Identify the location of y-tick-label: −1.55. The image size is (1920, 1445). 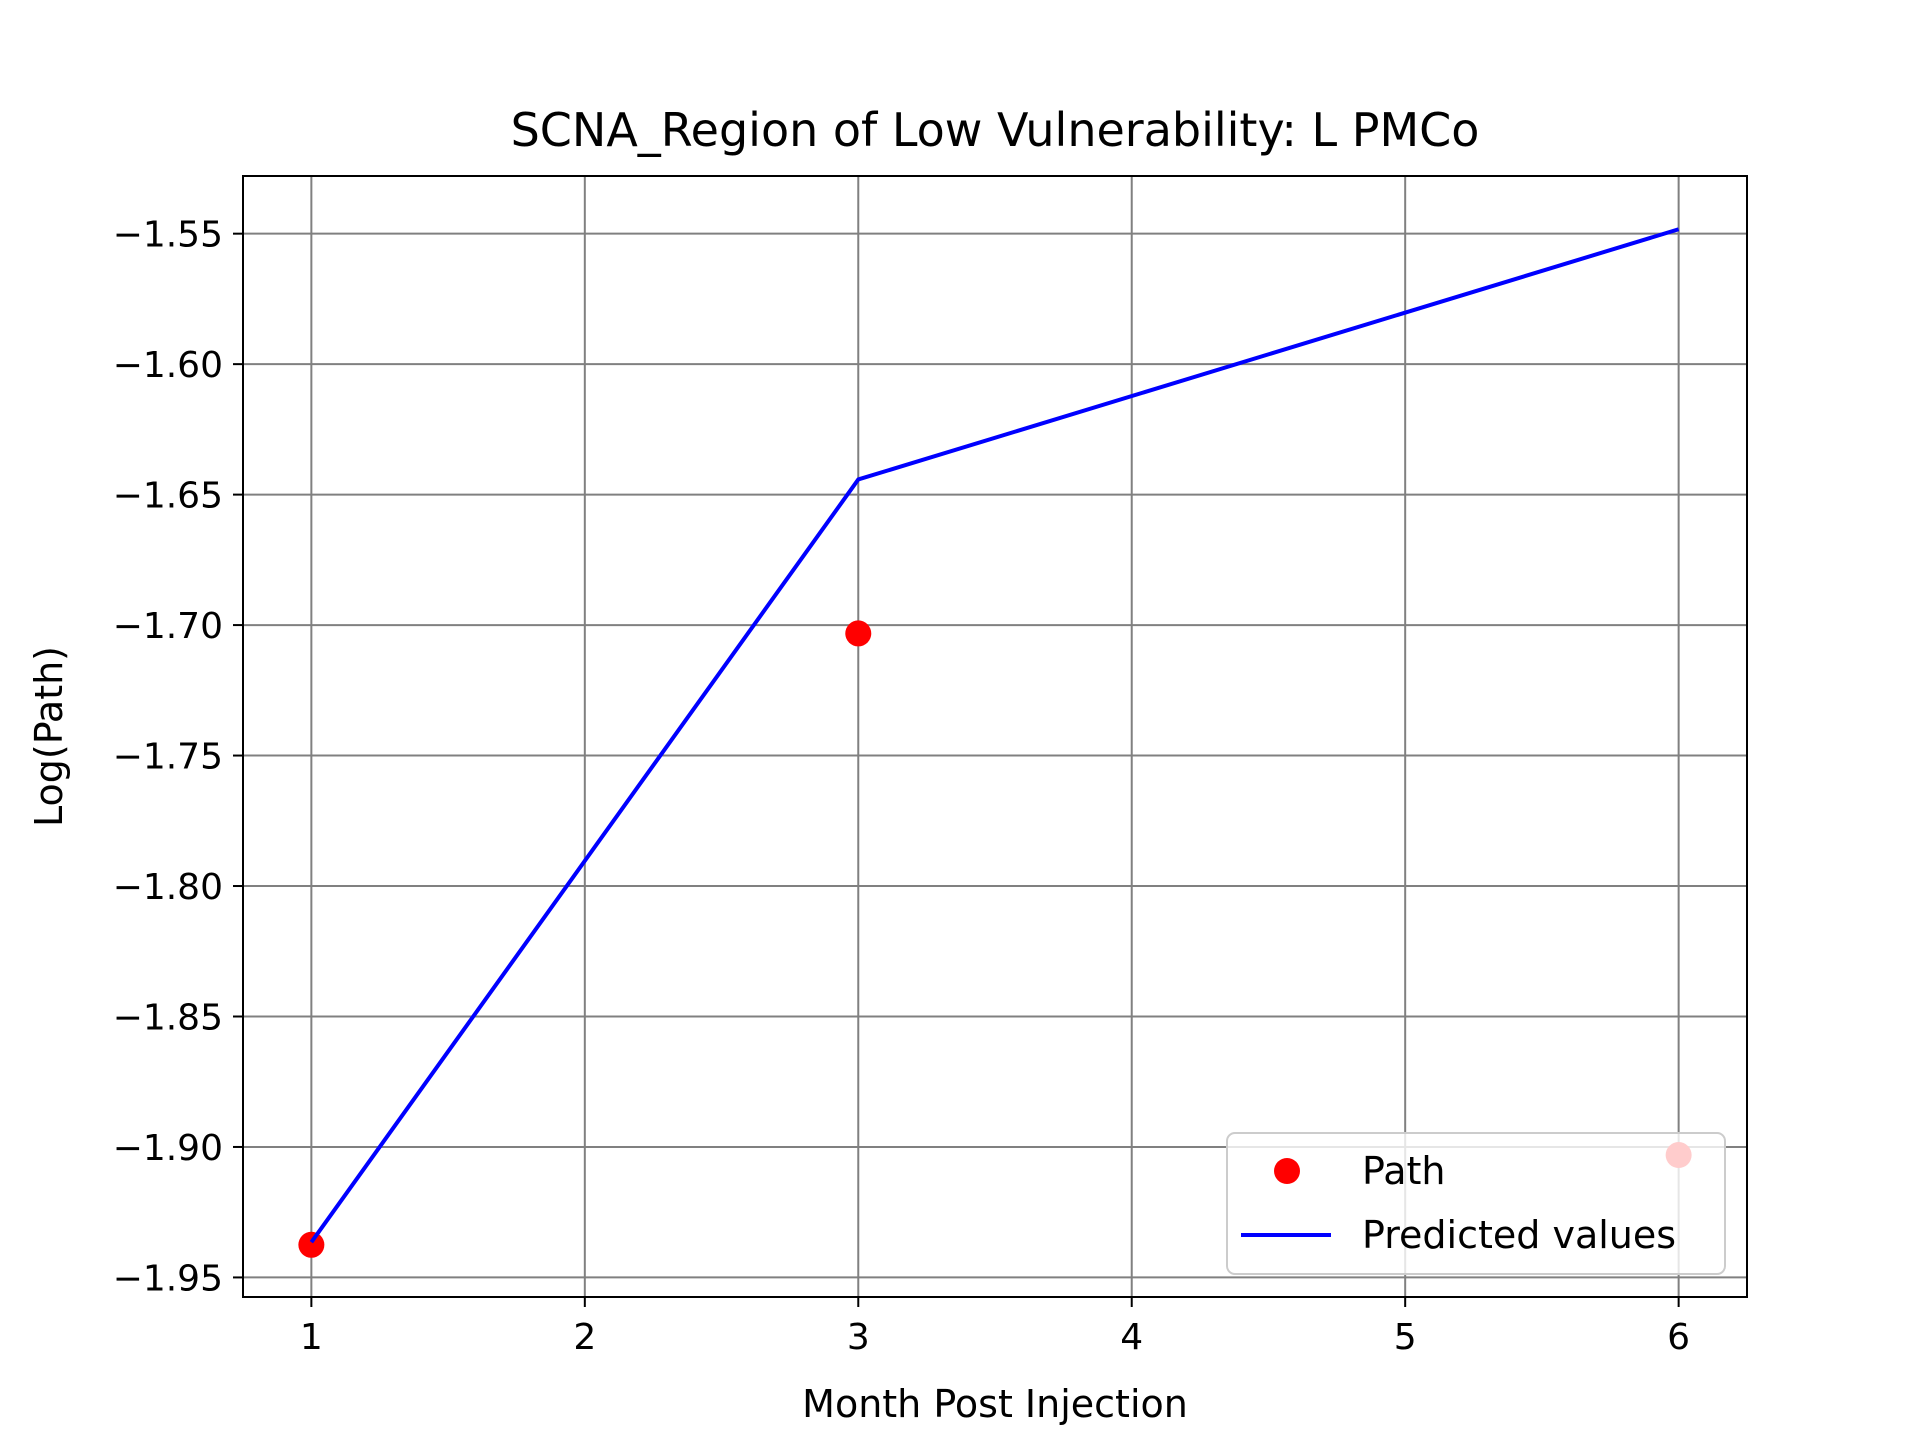
(168, 235).